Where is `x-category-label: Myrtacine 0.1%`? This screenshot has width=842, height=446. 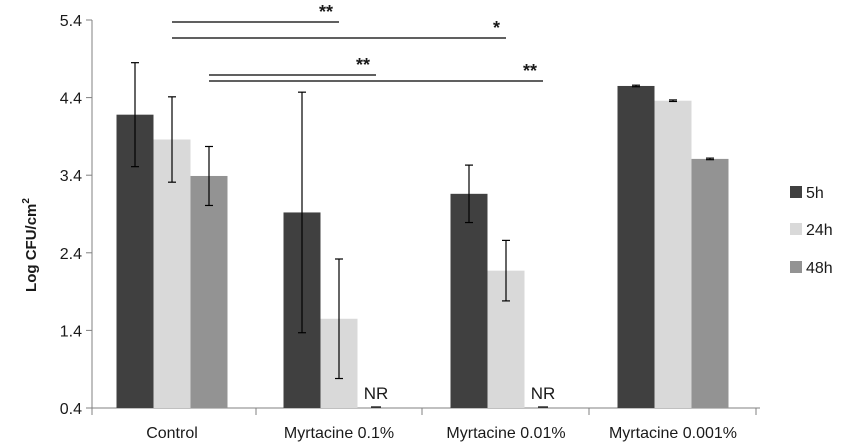
x-category-label: Myrtacine 0.1% is located at coordinates (339, 433).